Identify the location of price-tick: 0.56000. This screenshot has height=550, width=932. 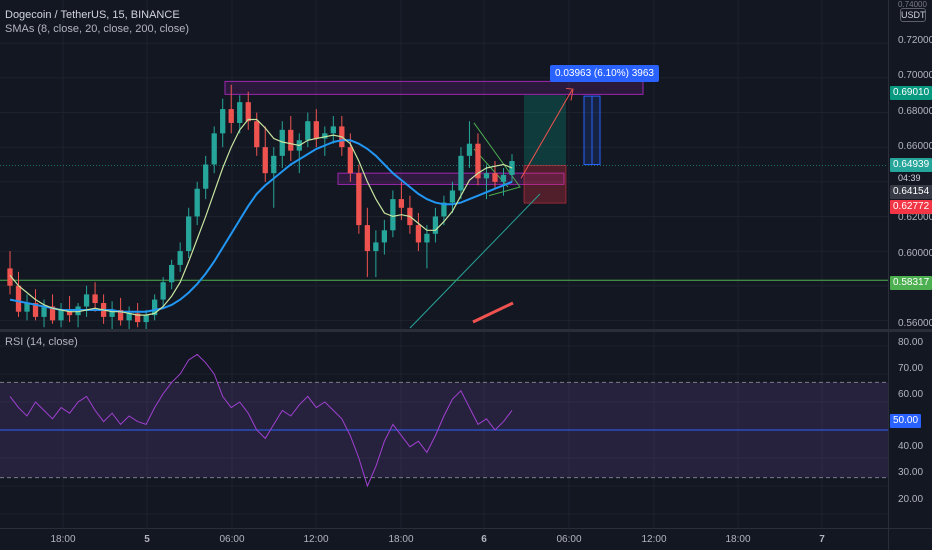
(915, 323).